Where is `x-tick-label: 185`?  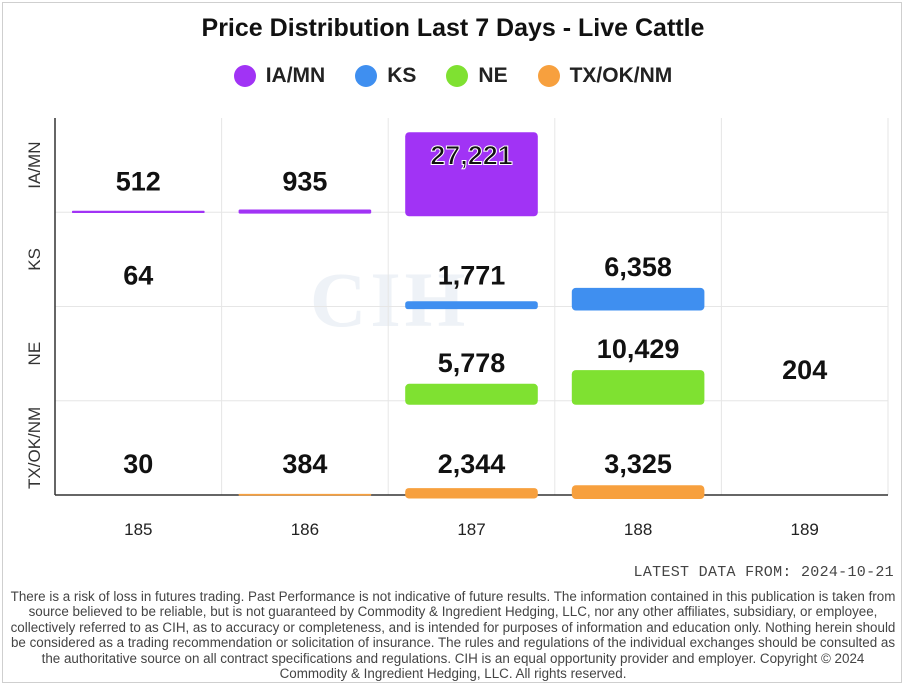 x-tick-label: 185 is located at coordinates (138, 529).